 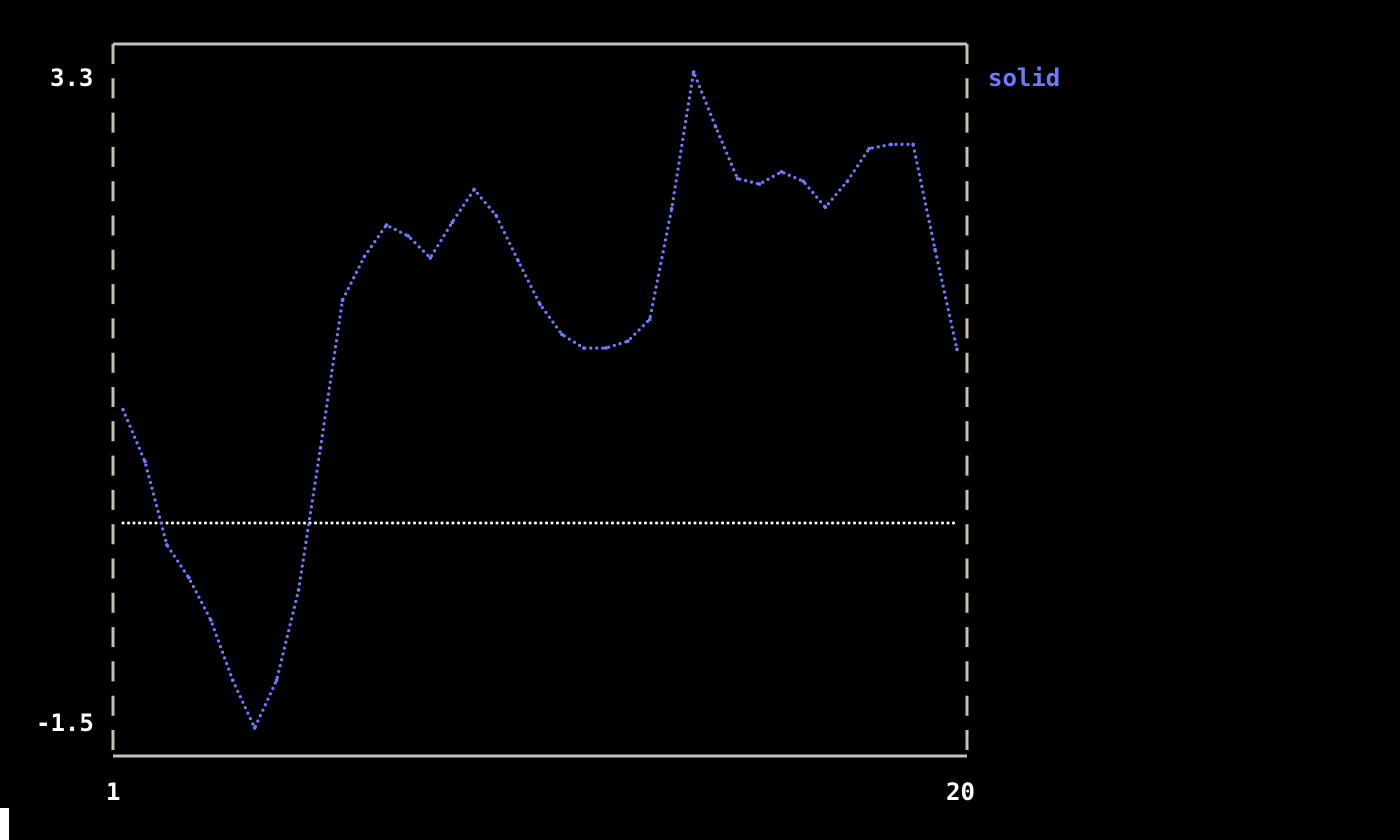 What do you see at coordinates (65, 723) in the screenshot?
I see `y-tick-label-min: -1.5` at bounding box center [65, 723].